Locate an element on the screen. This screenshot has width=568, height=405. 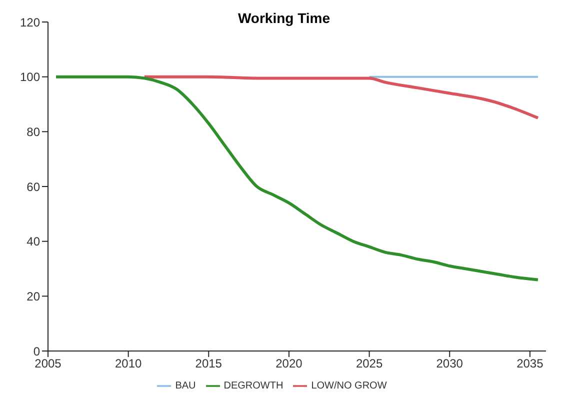
x-tick-label: 2010 is located at coordinates (128, 363).